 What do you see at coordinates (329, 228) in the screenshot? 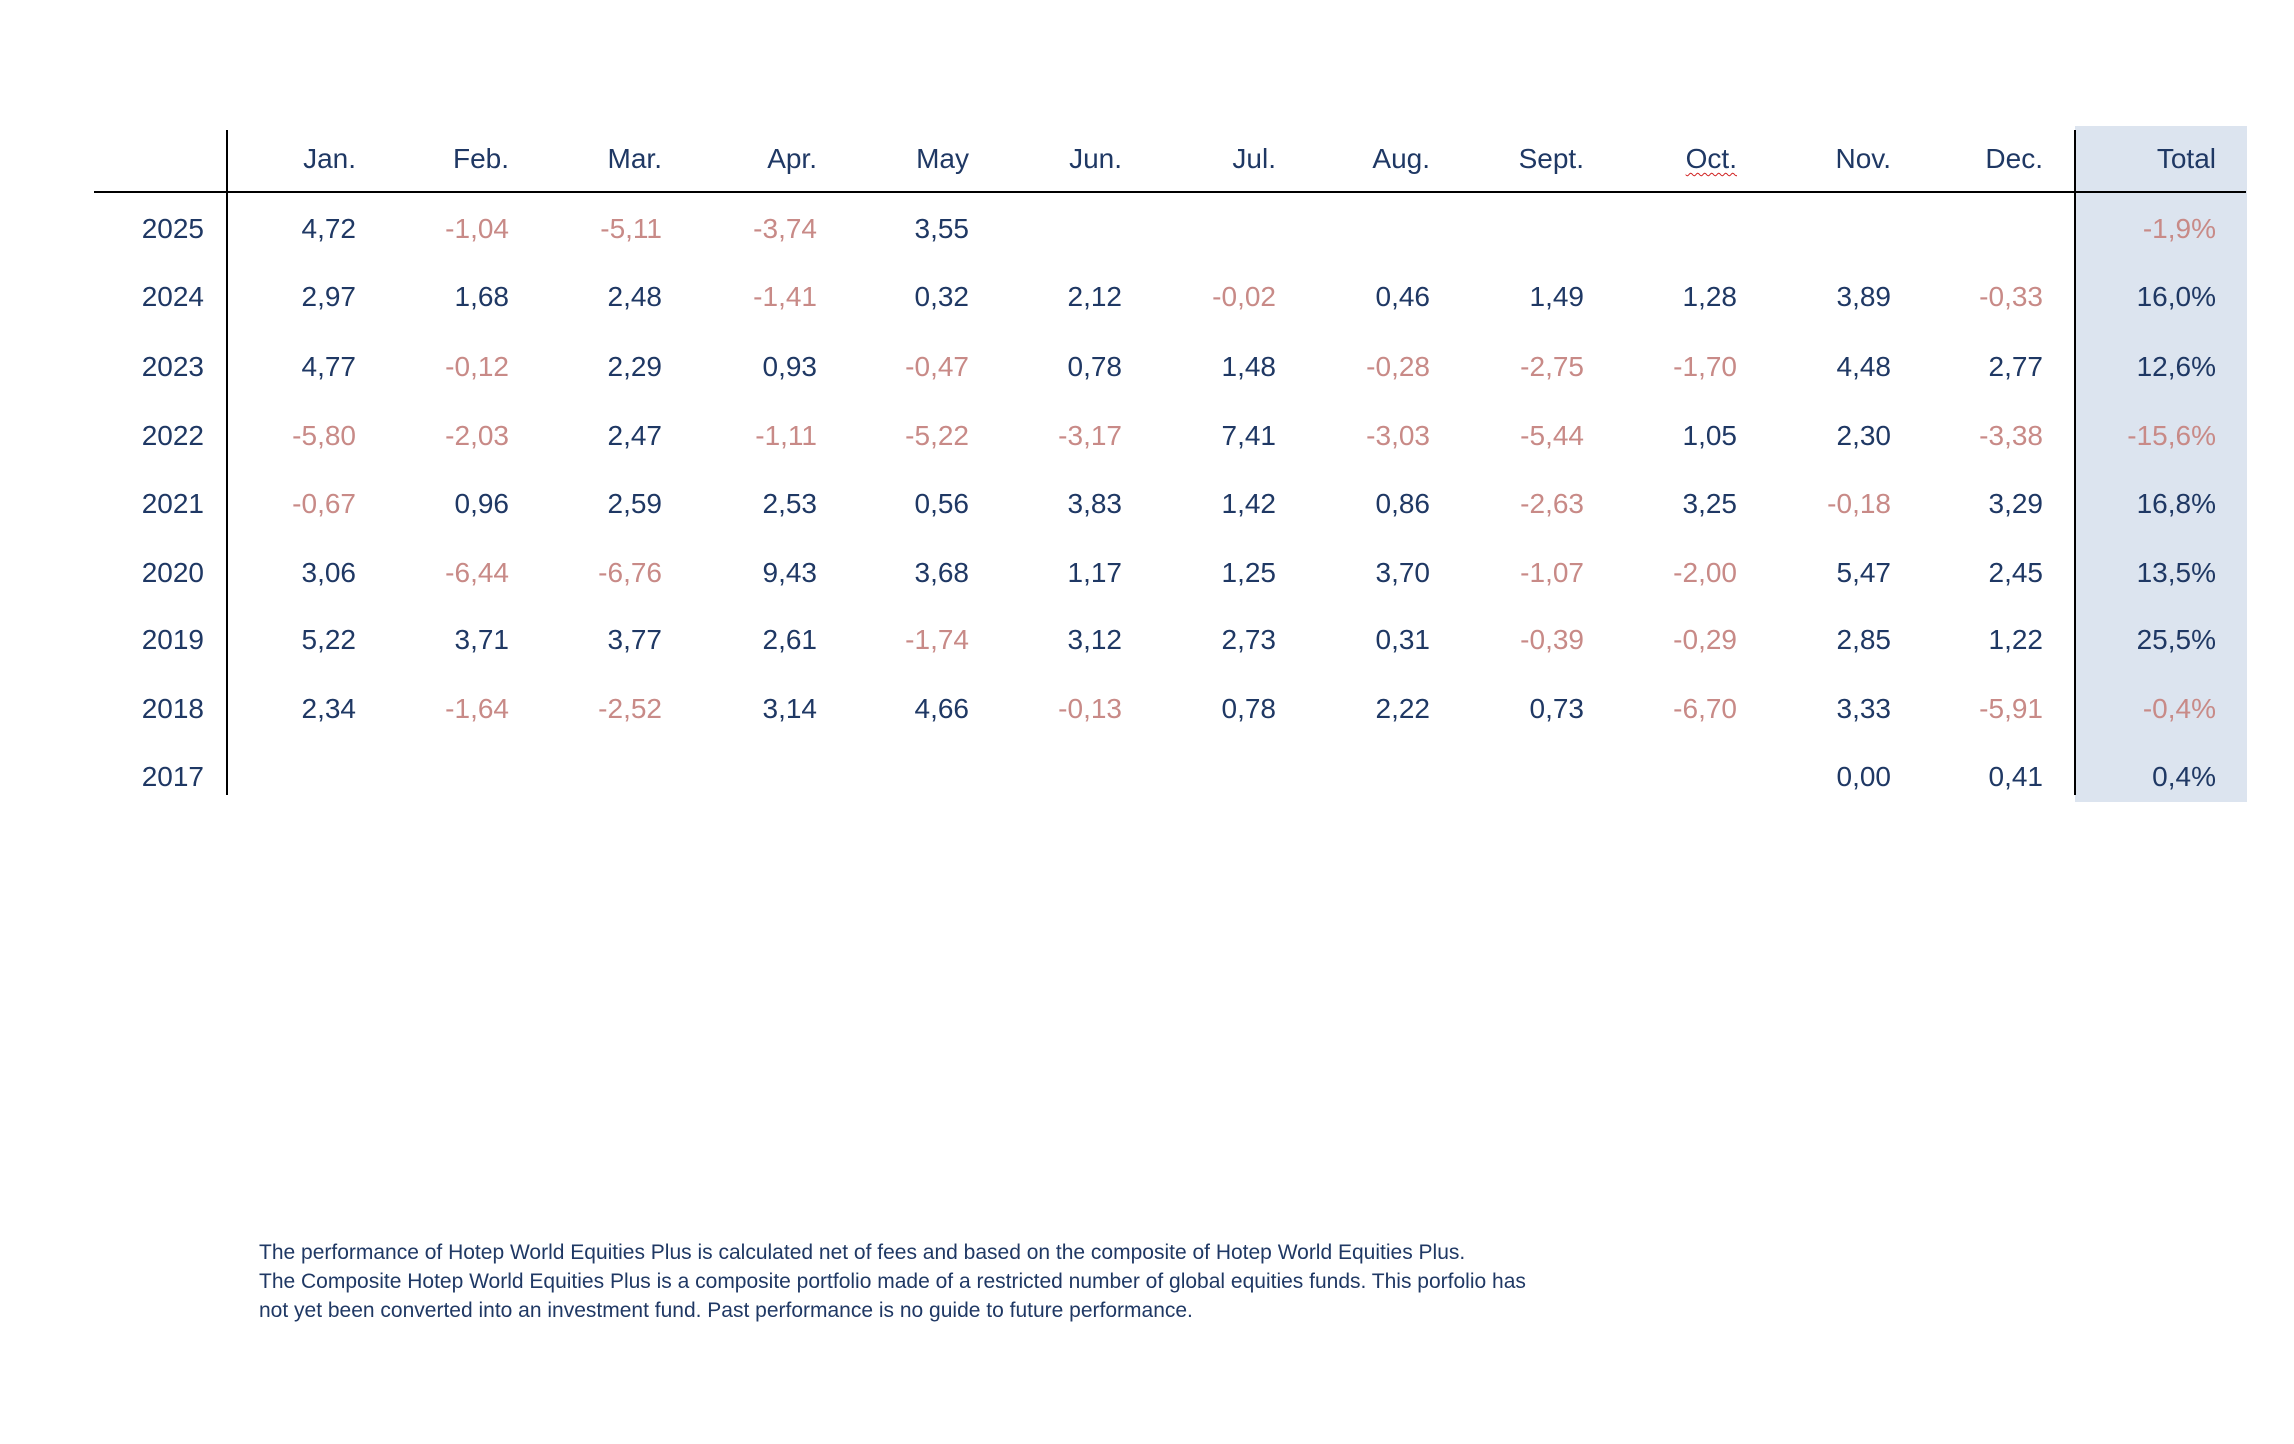
I see `return-cell: 4,72` at bounding box center [329, 228].